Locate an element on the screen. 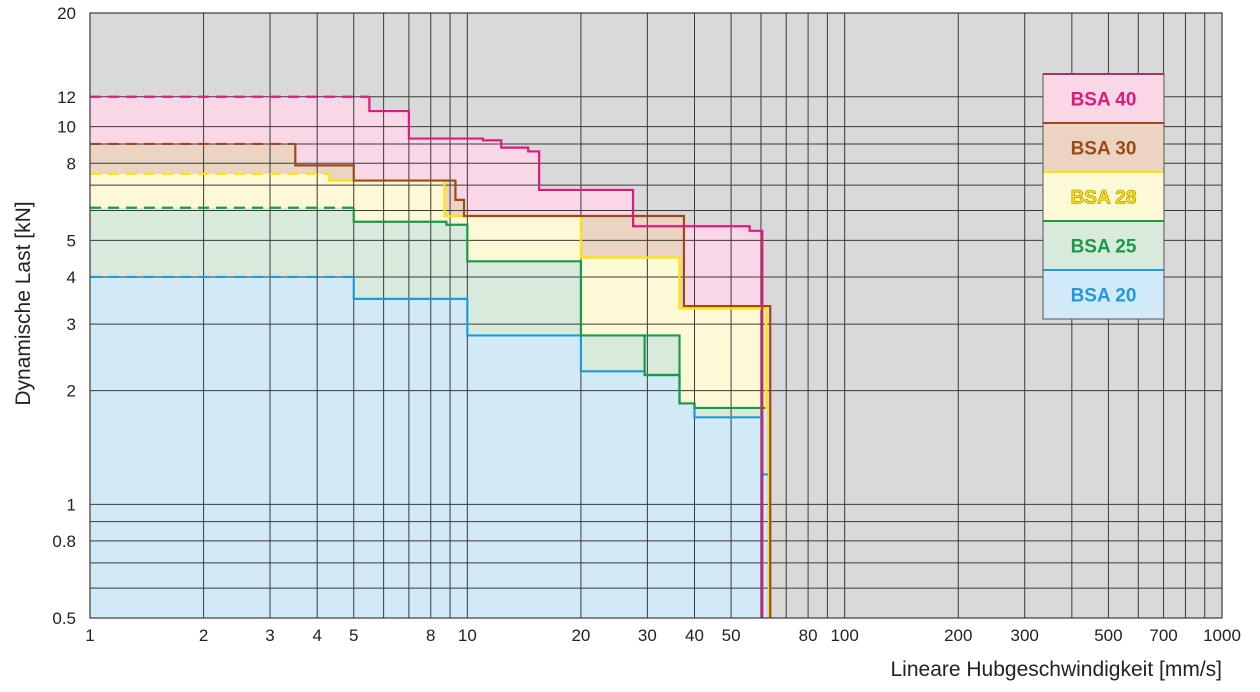 This screenshot has height=692, width=1260. legend: BSA 40 BSA 30 BSA 28 BSA 25 BSA 20 is located at coordinates (1103, 196).